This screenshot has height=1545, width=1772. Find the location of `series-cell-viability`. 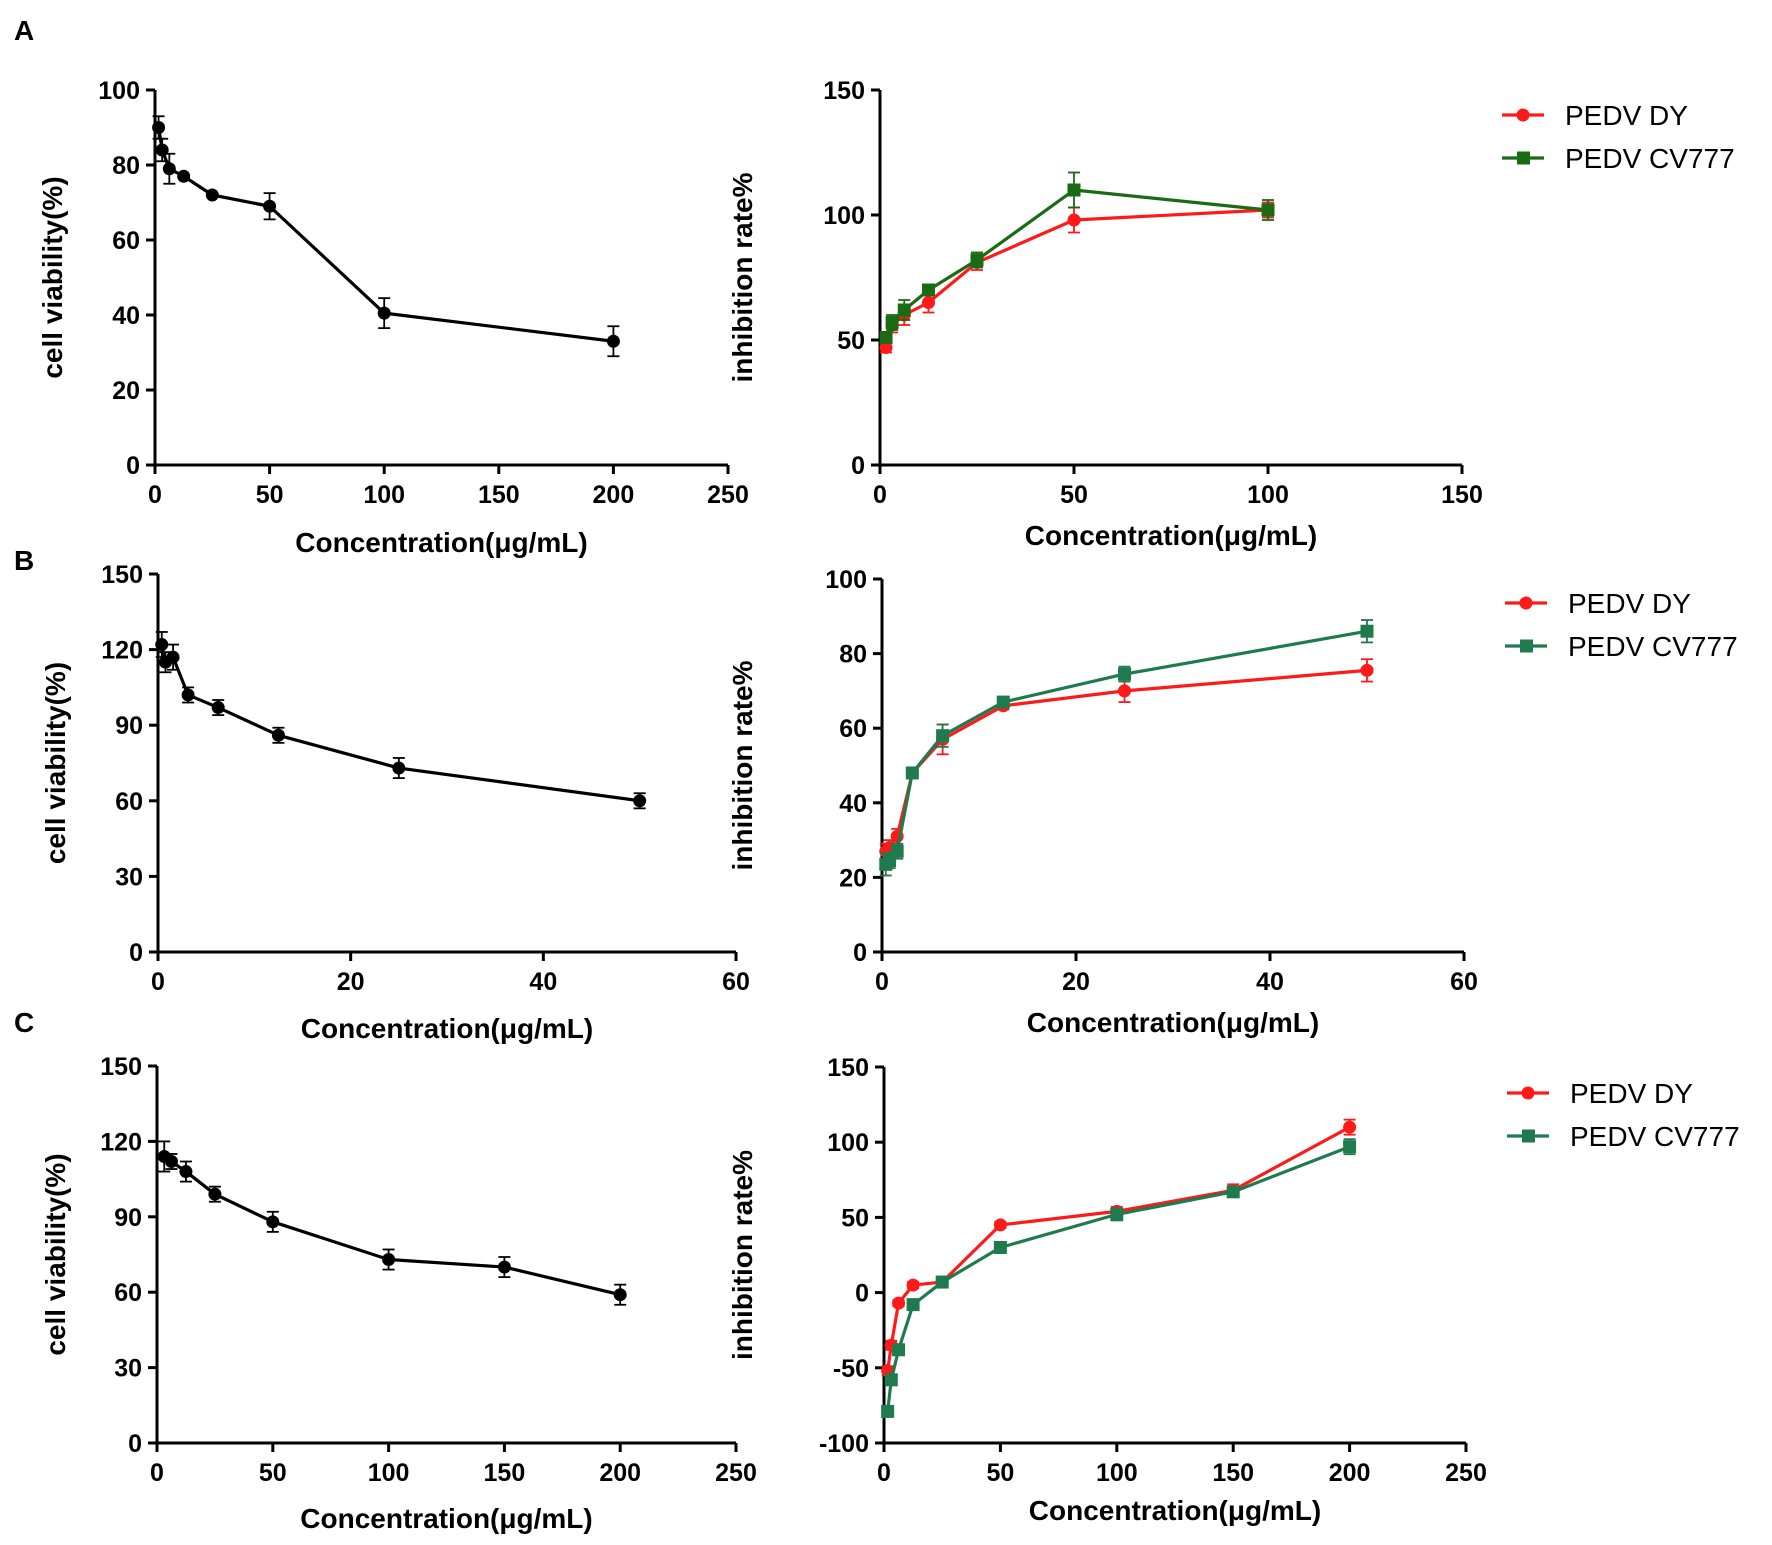

series-cell-viability is located at coordinates (401, 720).